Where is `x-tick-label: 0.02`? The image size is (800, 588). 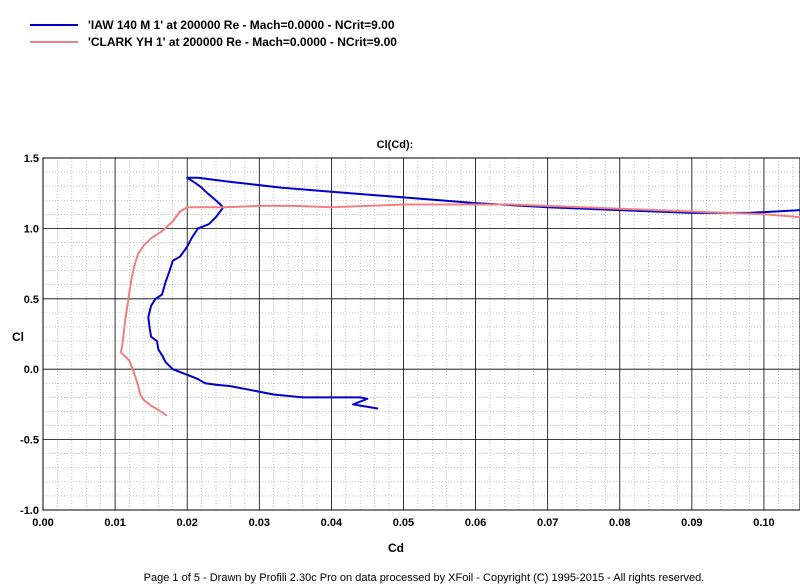
x-tick-label: 0.02 is located at coordinates (186, 523).